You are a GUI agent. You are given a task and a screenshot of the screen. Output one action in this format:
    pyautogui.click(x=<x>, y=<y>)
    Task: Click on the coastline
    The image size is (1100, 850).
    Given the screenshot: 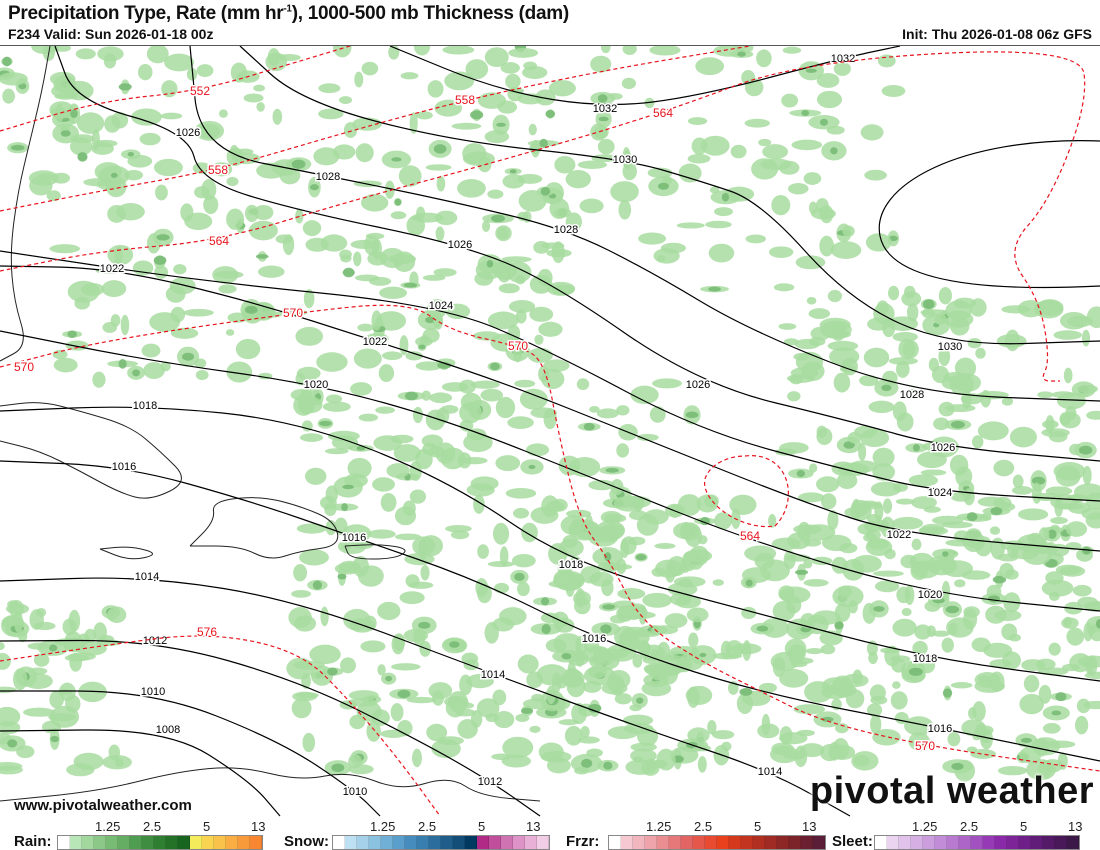 What is the action you would take?
    pyautogui.click(x=375, y=552)
    